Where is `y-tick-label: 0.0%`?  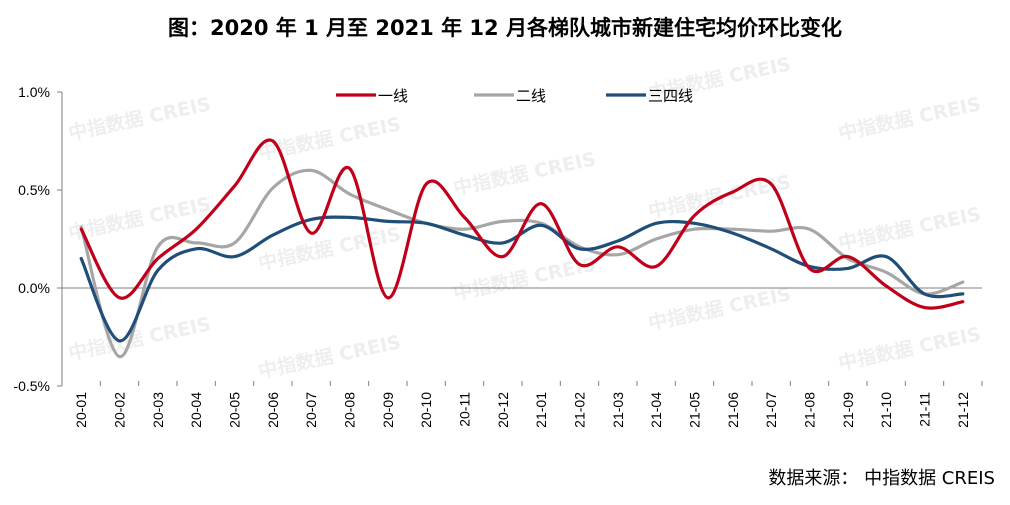 y-tick-label: 0.0% is located at coordinates (34, 288).